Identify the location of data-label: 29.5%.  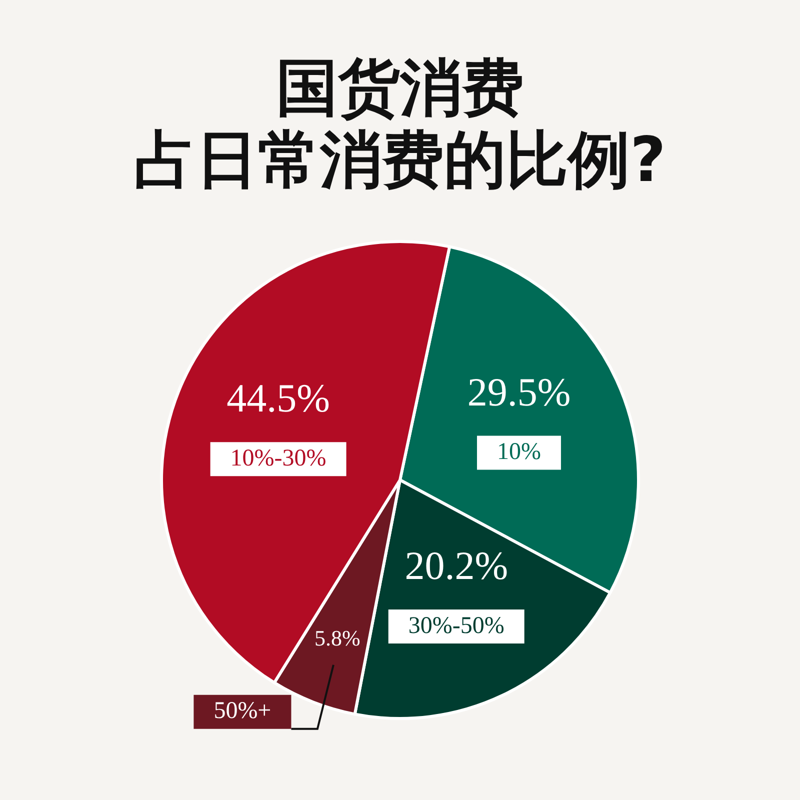
(519, 391).